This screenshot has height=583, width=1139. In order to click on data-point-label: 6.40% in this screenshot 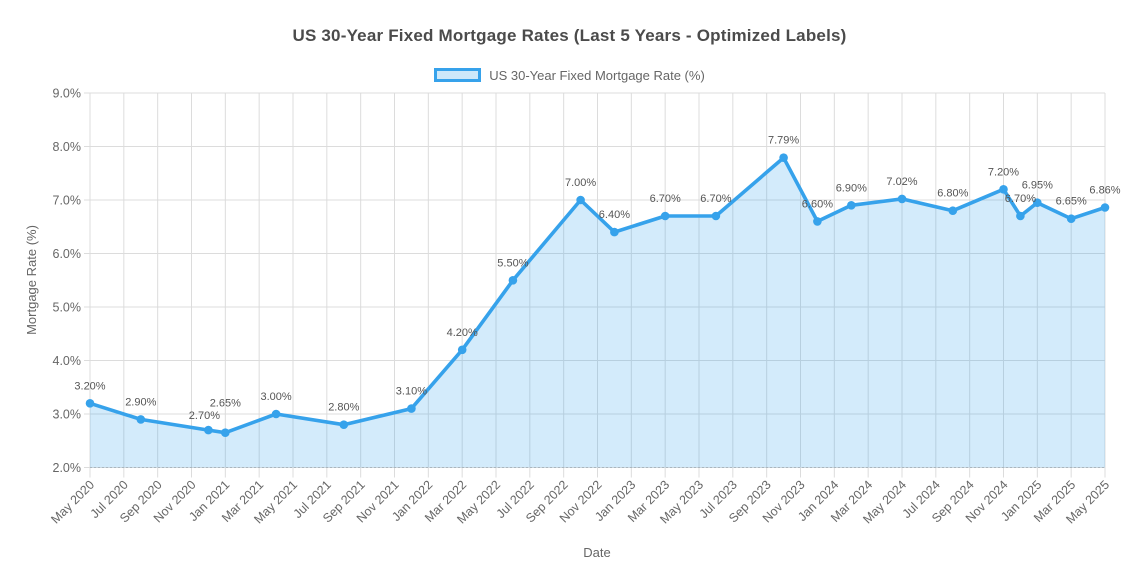, I will do `click(614, 215)`.